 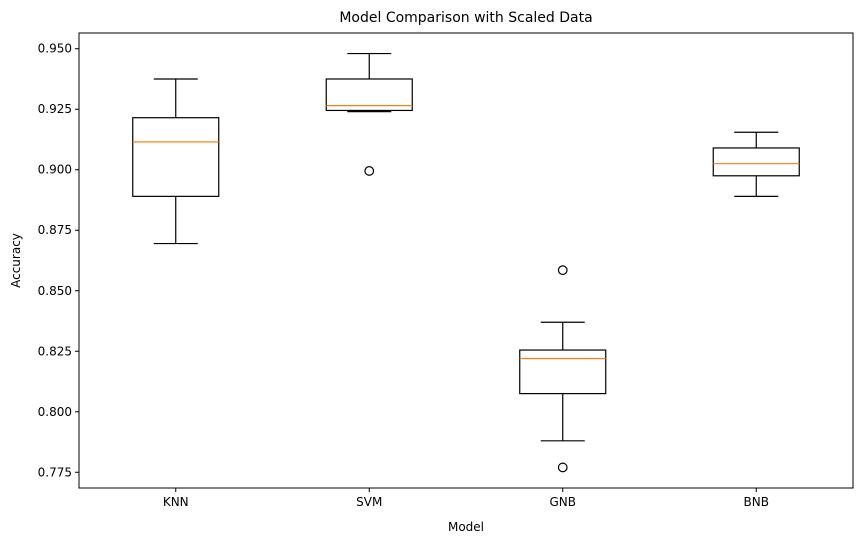 What do you see at coordinates (16, 260) in the screenshot?
I see `y-axis-title: Accuracy` at bounding box center [16, 260].